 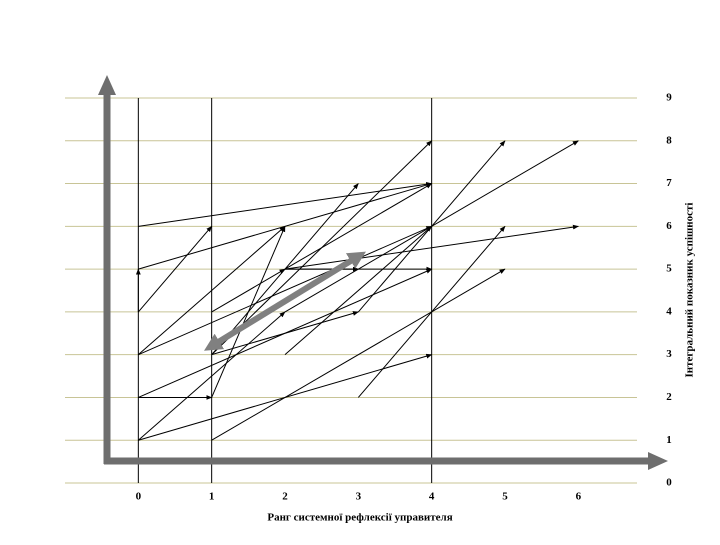 What do you see at coordinates (669, 183) in the screenshot?
I see `y-tick-label: 7` at bounding box center [669, 183].